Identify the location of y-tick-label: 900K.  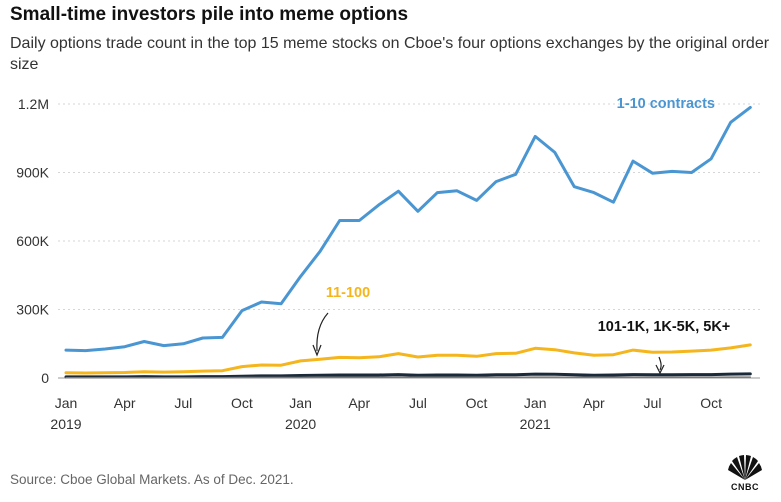
(32, 173).